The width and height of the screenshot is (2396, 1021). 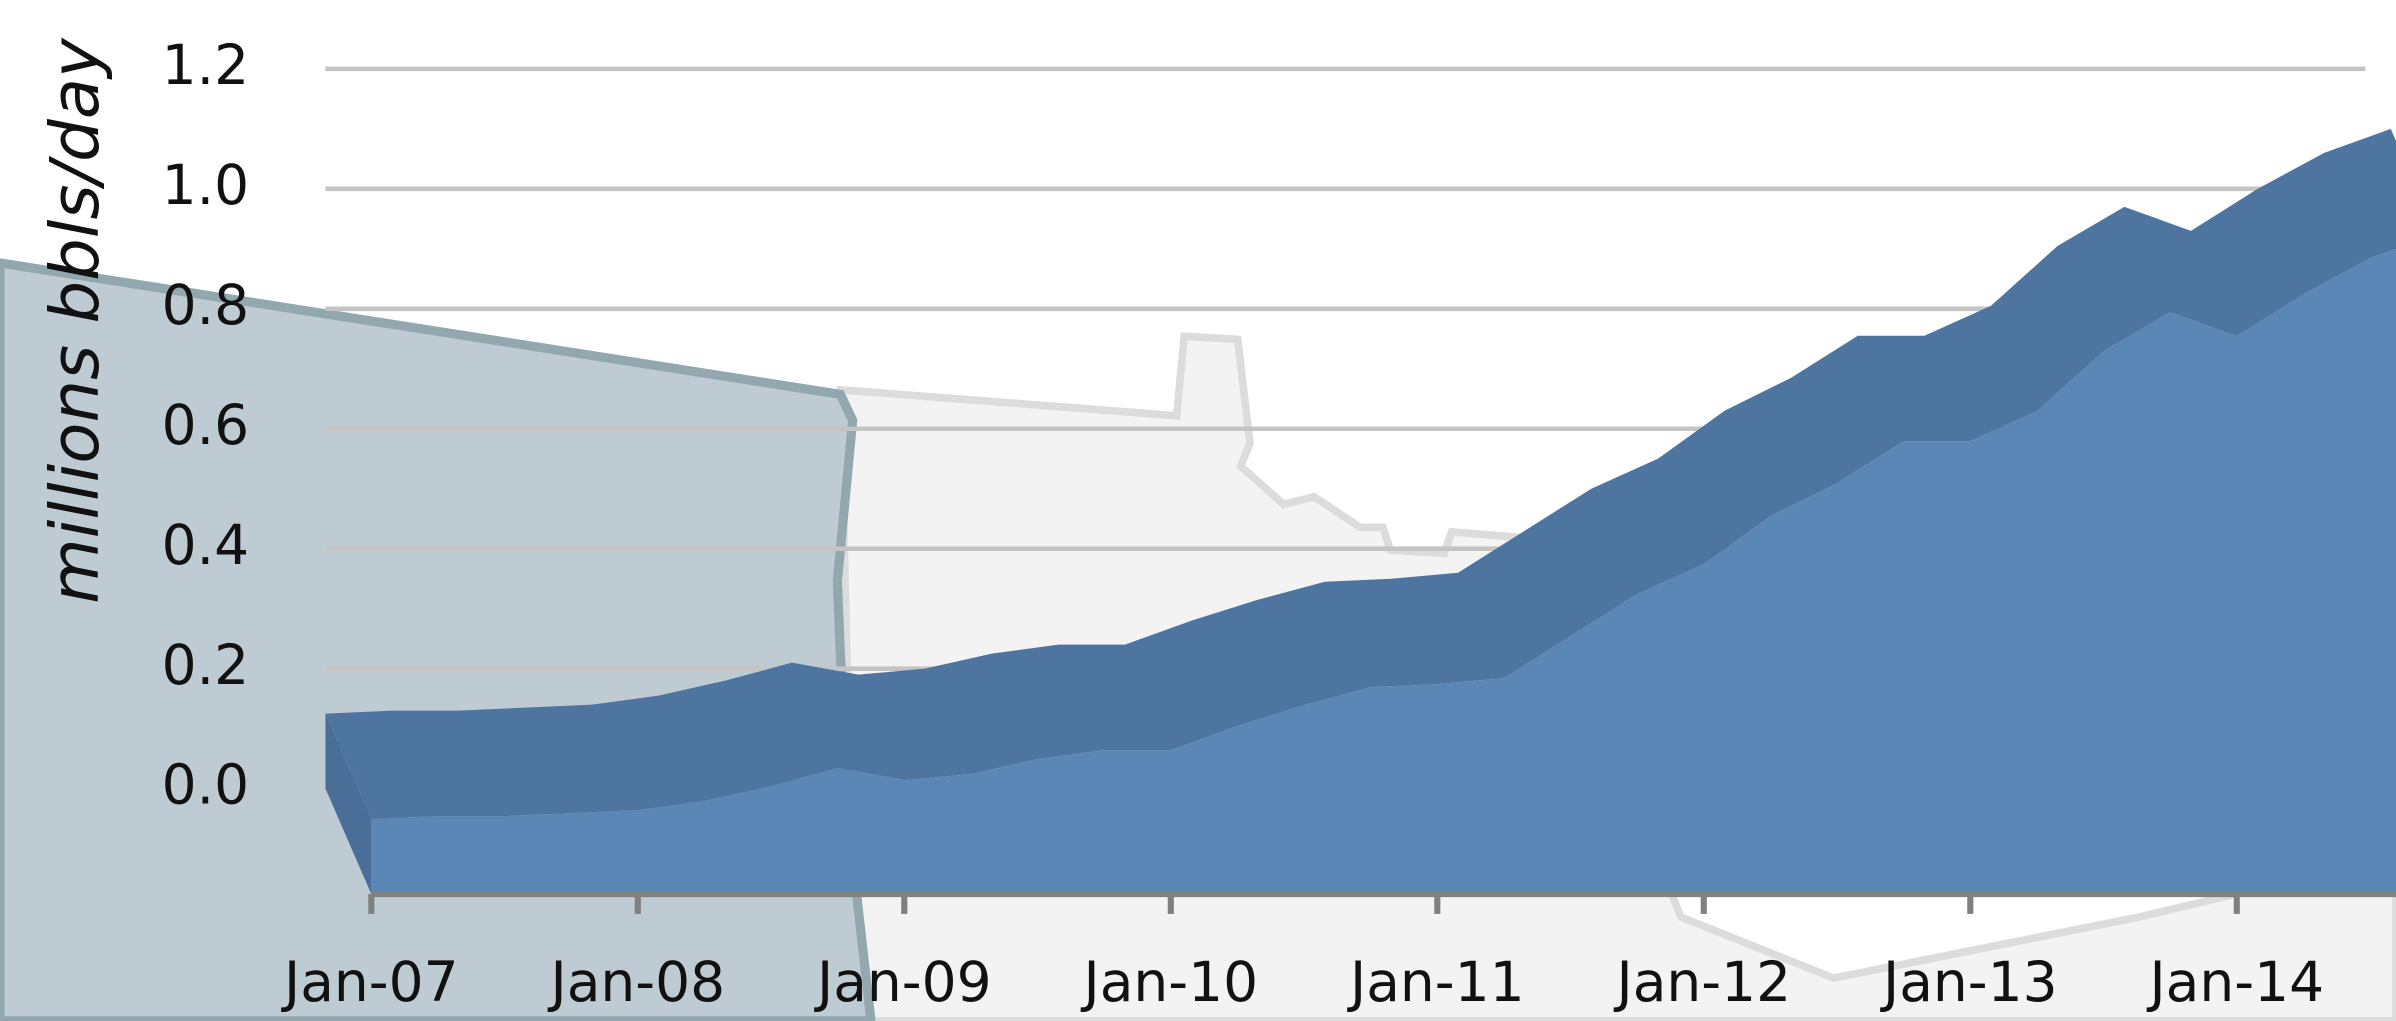 I want to click on x-tick-label: Jan-14, so click(x=2235, y=982).